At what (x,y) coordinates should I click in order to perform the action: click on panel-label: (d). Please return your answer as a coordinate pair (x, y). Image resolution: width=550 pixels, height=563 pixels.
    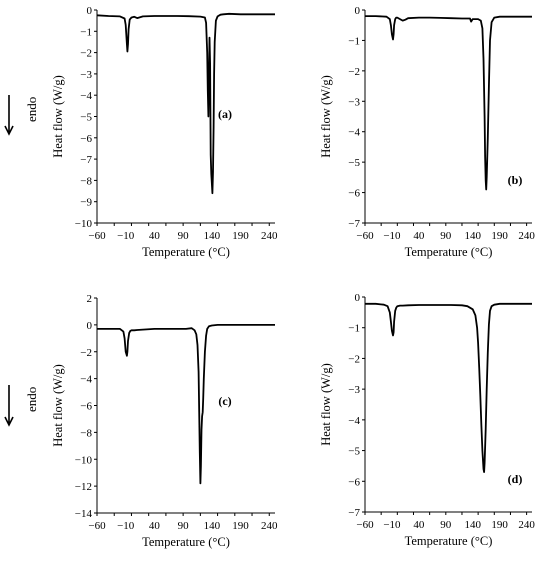
    Looking at the image, I should click on (515, 479).